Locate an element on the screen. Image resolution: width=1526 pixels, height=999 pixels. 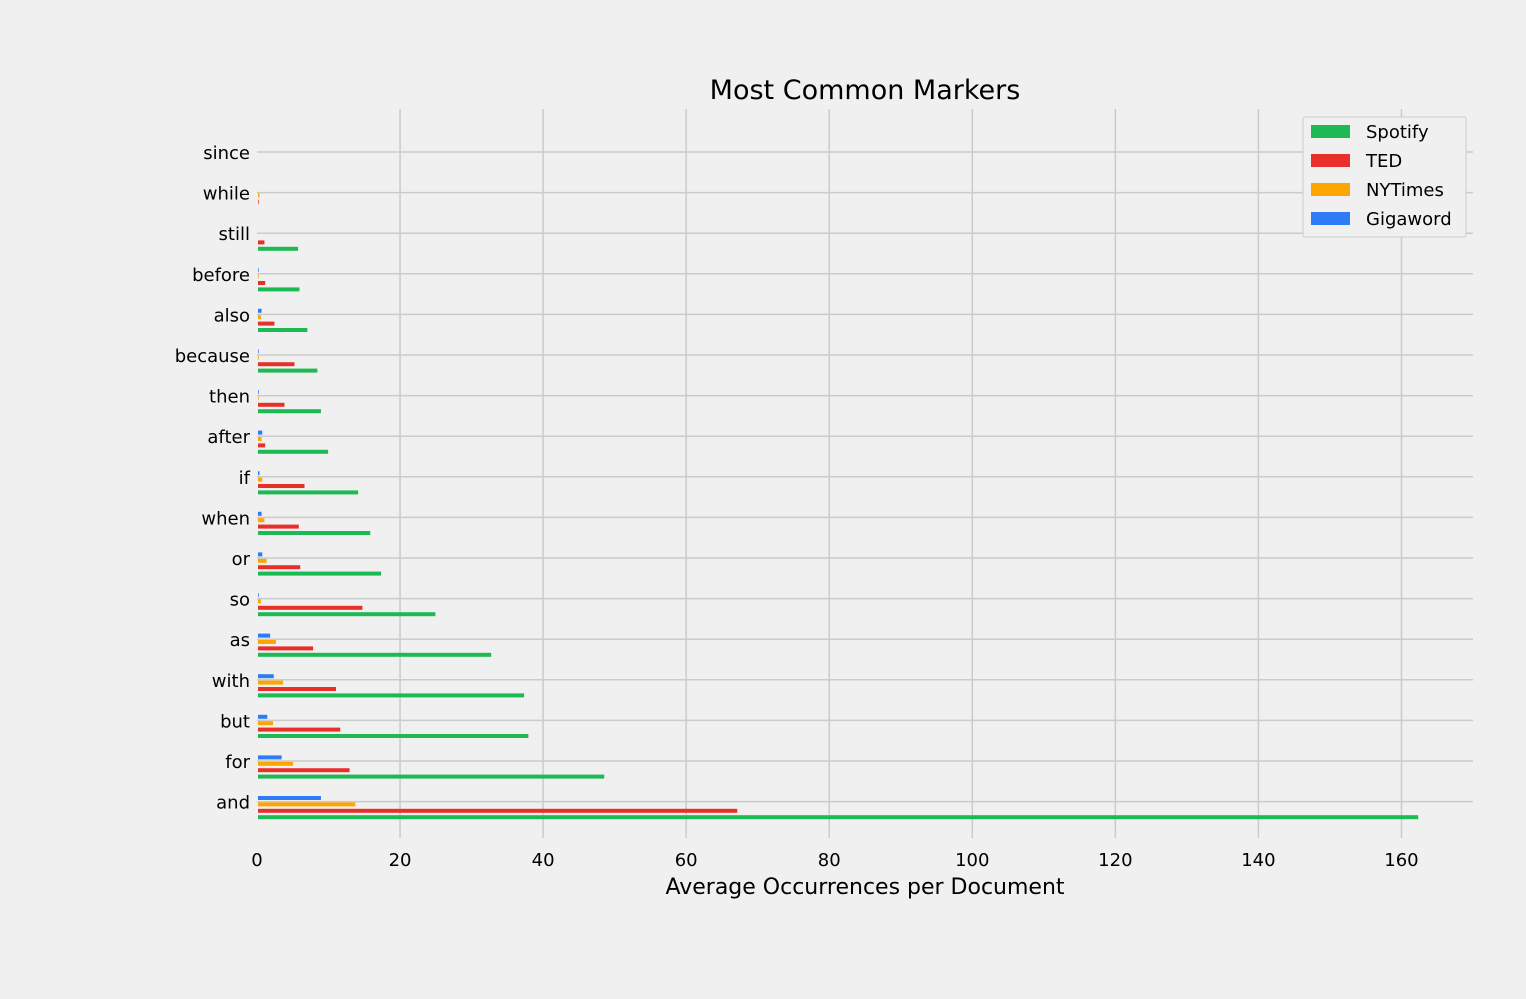
y-tick-label-or: or is located at coordinates (241, 559).